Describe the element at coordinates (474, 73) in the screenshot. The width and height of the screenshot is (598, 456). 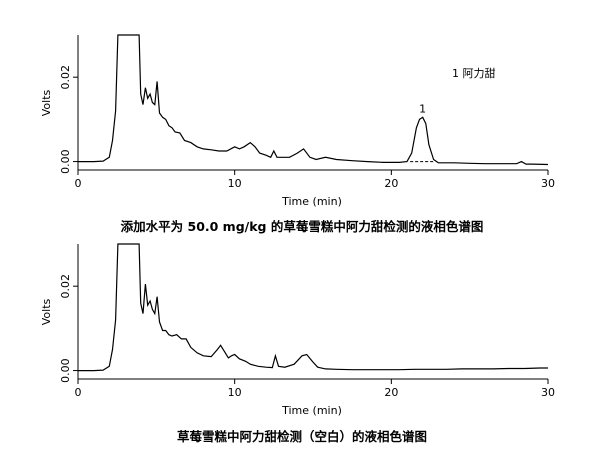
I see `legend-entry: 1 阿力甜` at that location.